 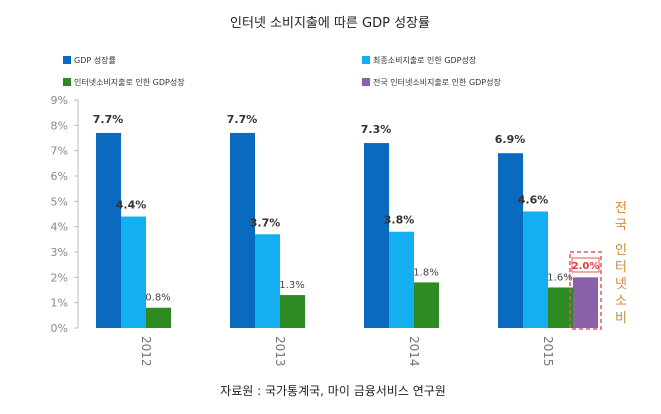 I want to click on highlight-label: 2.0%, so click(x=586, y=266).